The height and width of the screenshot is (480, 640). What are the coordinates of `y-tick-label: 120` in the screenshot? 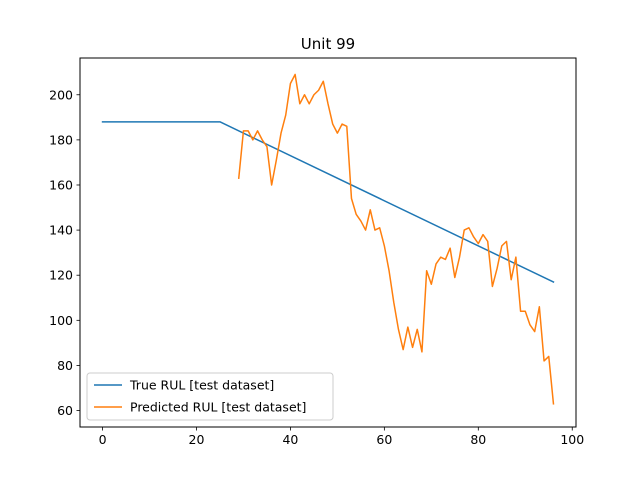 It's located at (61, 275).